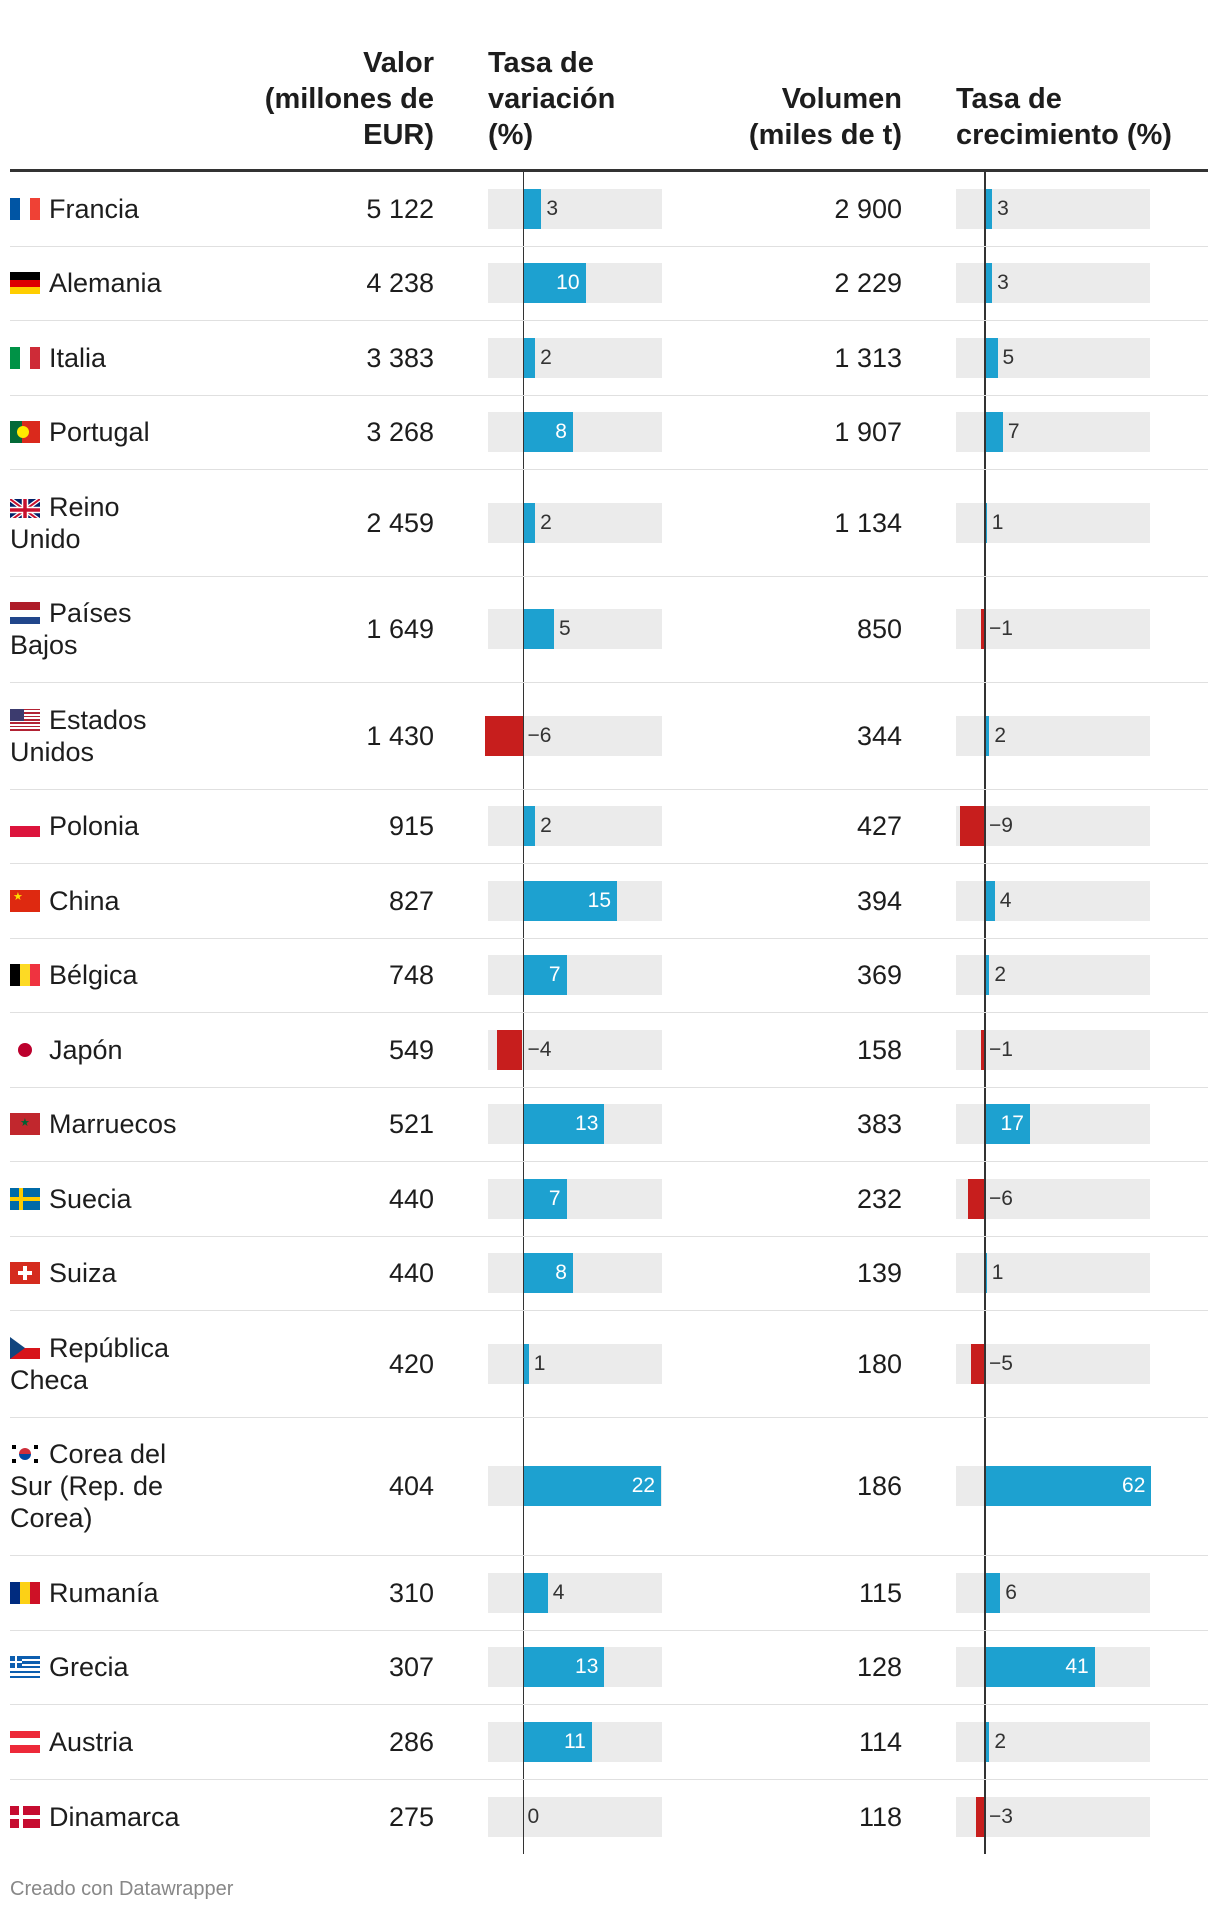 The width and height of the screenshot is (1220, 1920). I want to click on valor-cell: 440, so click(411, 1273).